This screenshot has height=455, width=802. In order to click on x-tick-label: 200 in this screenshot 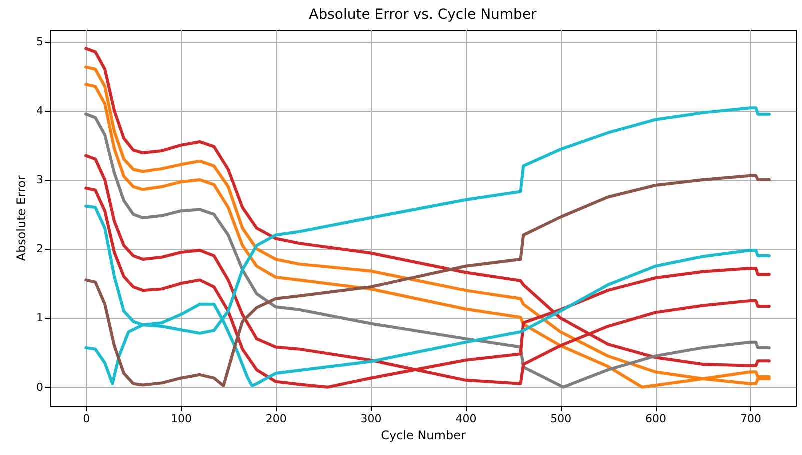, I will do `click(276, 419)`.